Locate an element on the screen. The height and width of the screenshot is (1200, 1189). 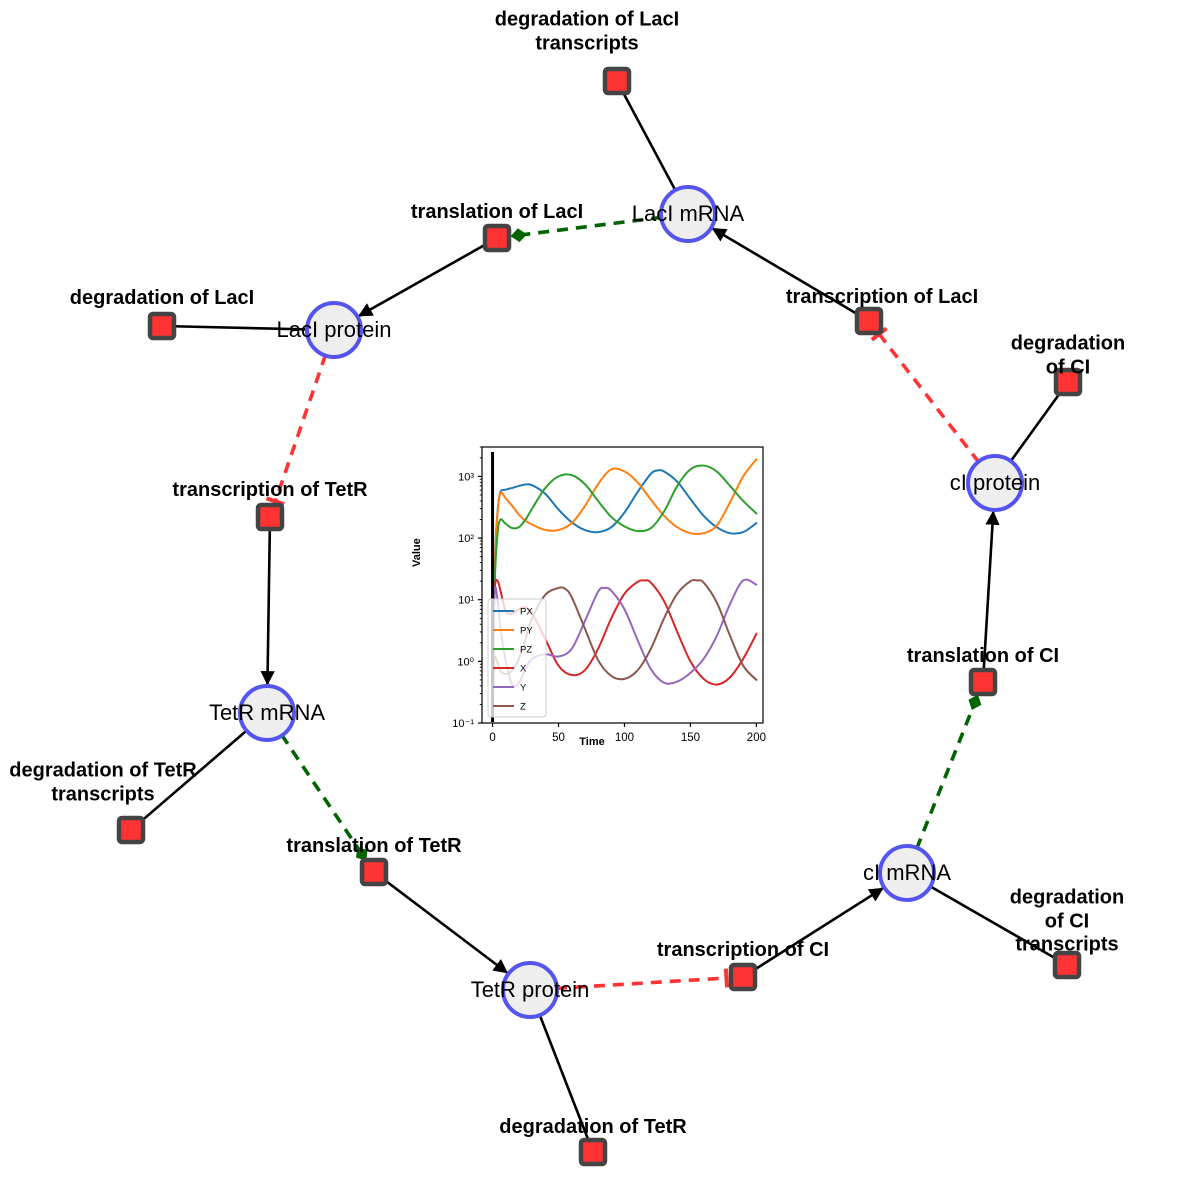
inset-plot-svg: 10⁻¹ 10⁰ 10¹ 10² 10³ 0 50 100 150 200 PX PY PZ XYZ is located at coordinates (592, 600).